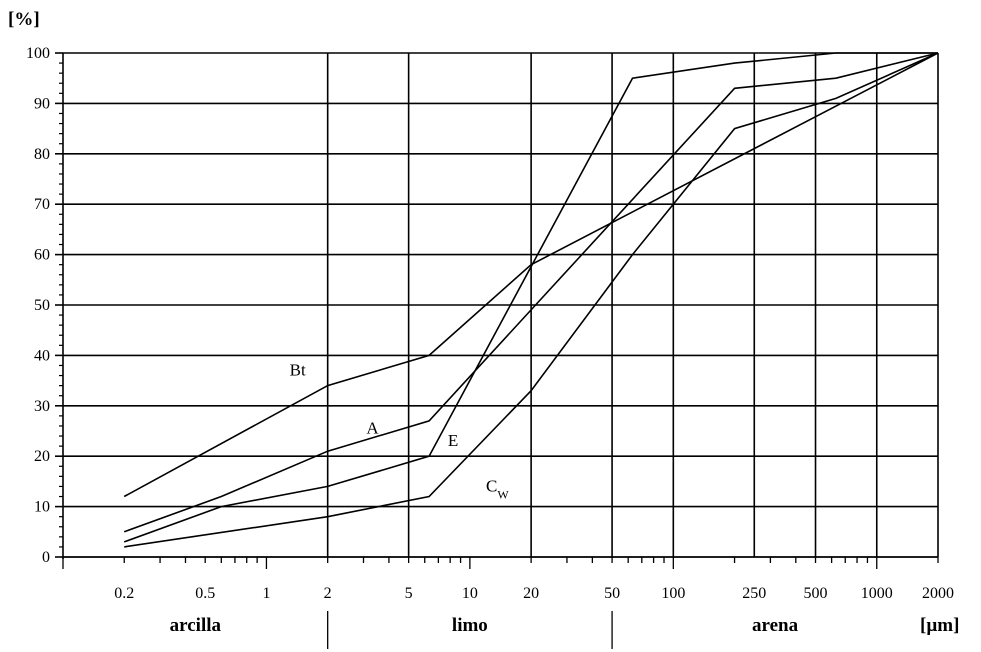  Describe the element at coordinates (409, 593) in the screenshot. I see `x-tick-label: 5` at that location.